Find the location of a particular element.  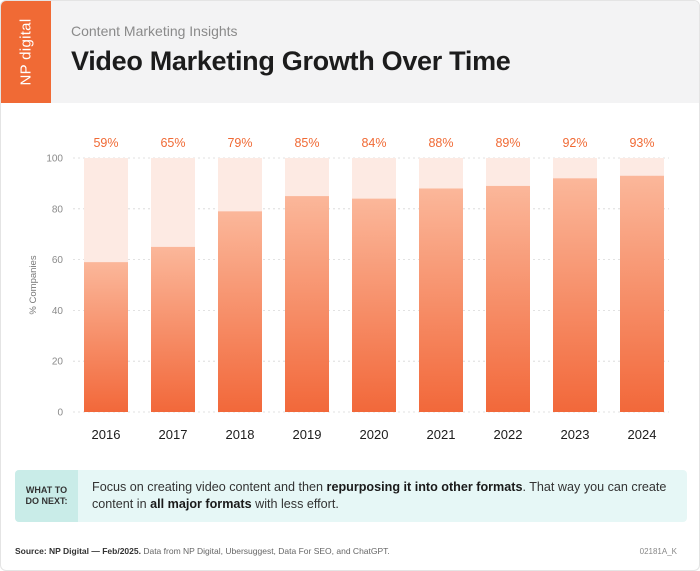

logo-text: NP digital is located at coordinates (26, 52).